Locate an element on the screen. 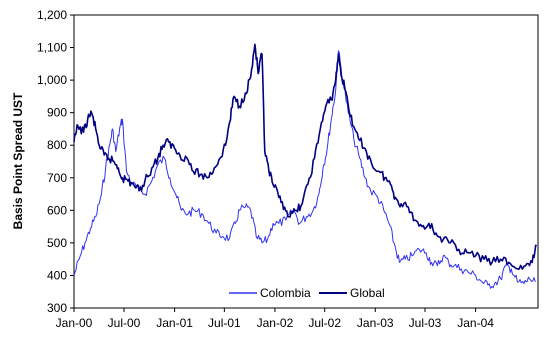 This screenshot has width=549, height=343. y-tick-label: 1,100 is located at coordinates (52, 48).